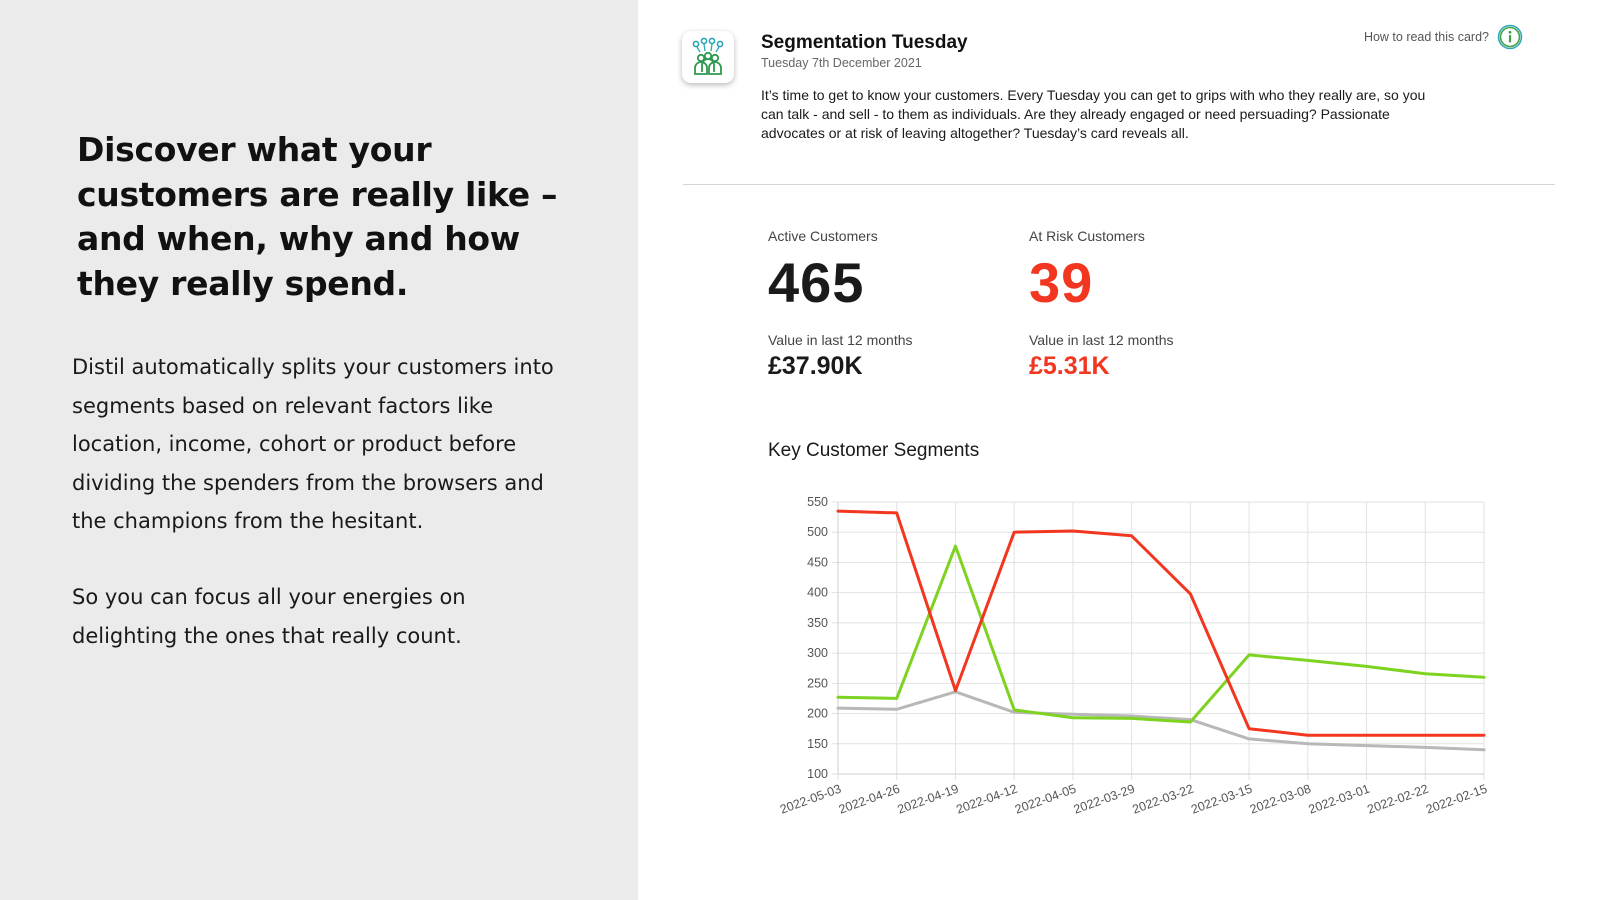  Describe the element at coordinates (810, 799) in the screenshot. I see `x-tick-label: 2022-05-03` at that location.